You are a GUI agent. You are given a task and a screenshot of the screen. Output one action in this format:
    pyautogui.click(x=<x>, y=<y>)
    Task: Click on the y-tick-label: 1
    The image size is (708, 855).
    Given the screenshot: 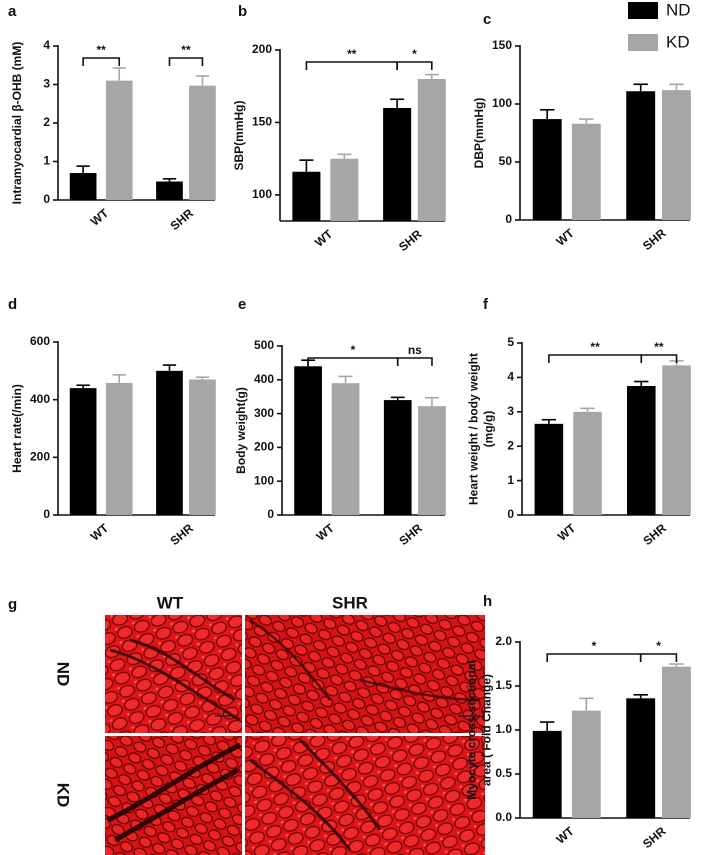 What is the action you would take?
    pyautogui.click(x=46, y=161)
    